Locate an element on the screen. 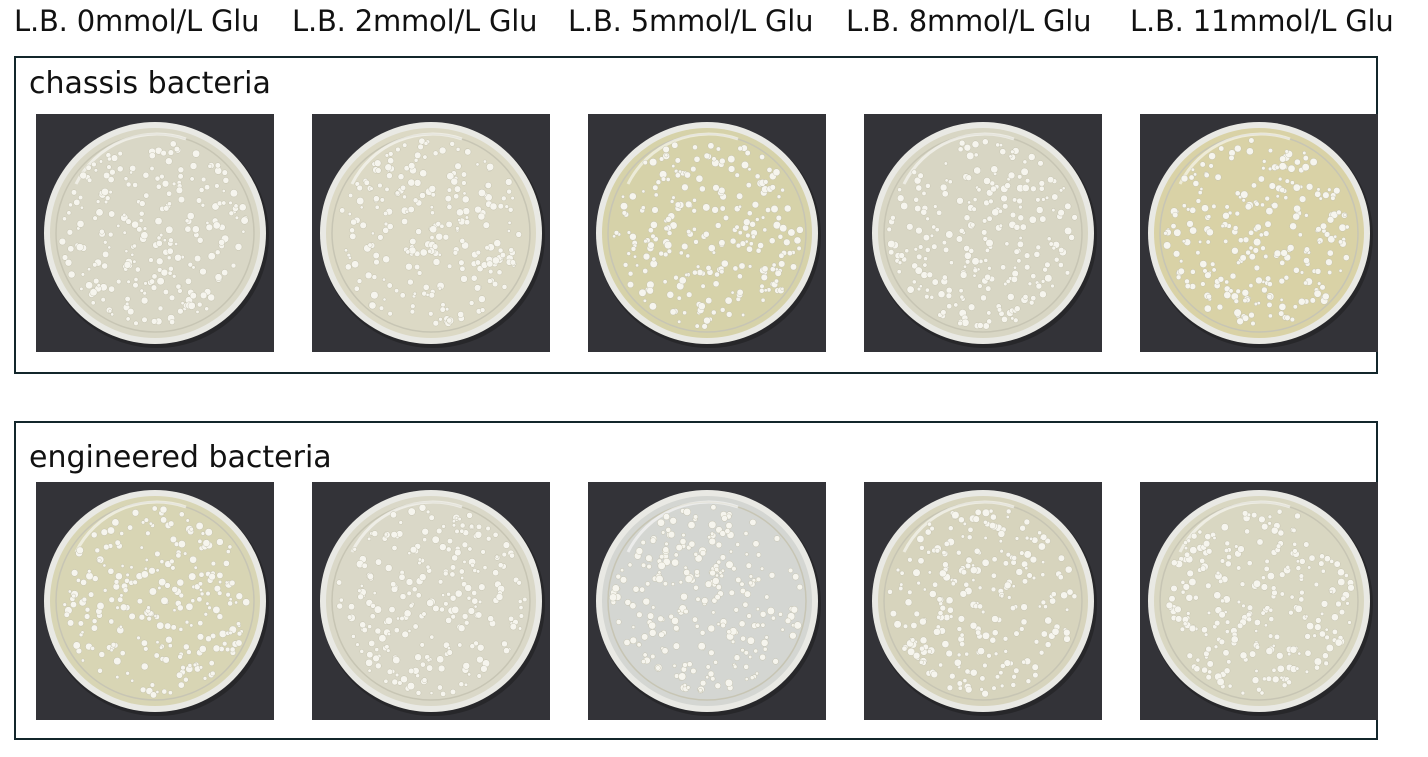 The height and width of the screenshot is (757, 1428). plate-chassis-0mmol is located at coordinates (155, 233).